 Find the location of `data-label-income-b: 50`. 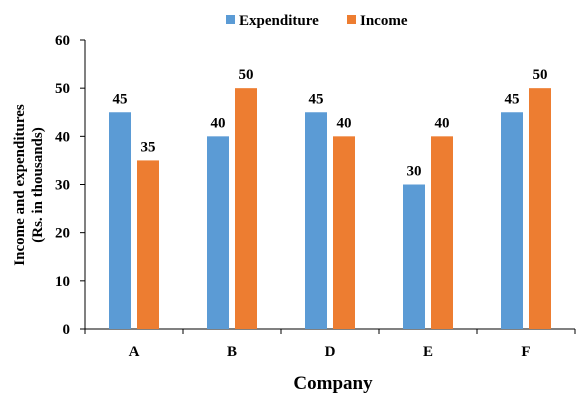

data-label-income-b: 50 is located at coordinates (246, 75).